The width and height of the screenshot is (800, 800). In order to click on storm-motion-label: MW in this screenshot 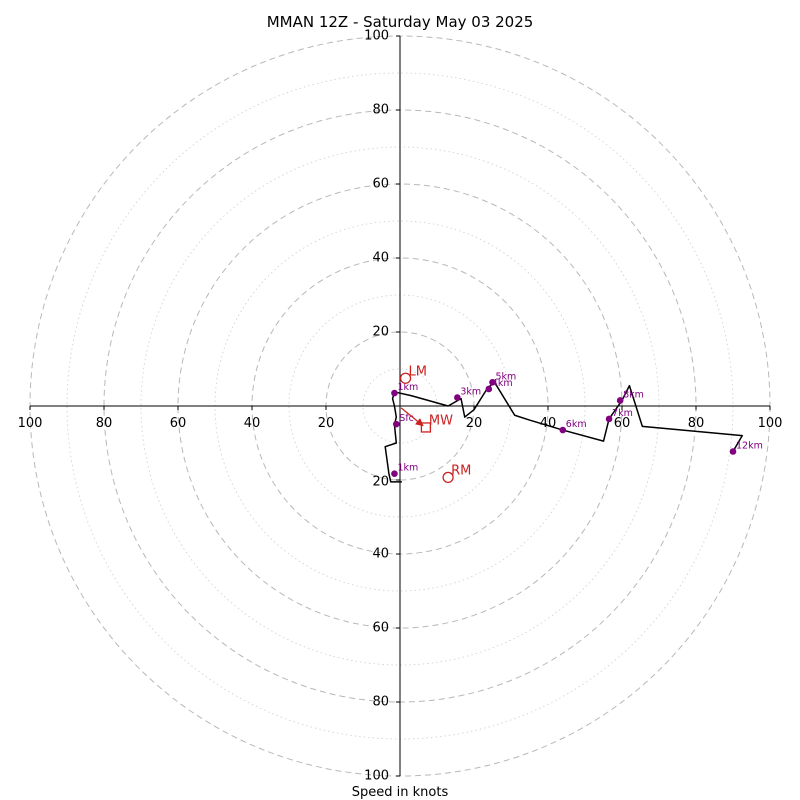, I will do `click(441, 420)`.